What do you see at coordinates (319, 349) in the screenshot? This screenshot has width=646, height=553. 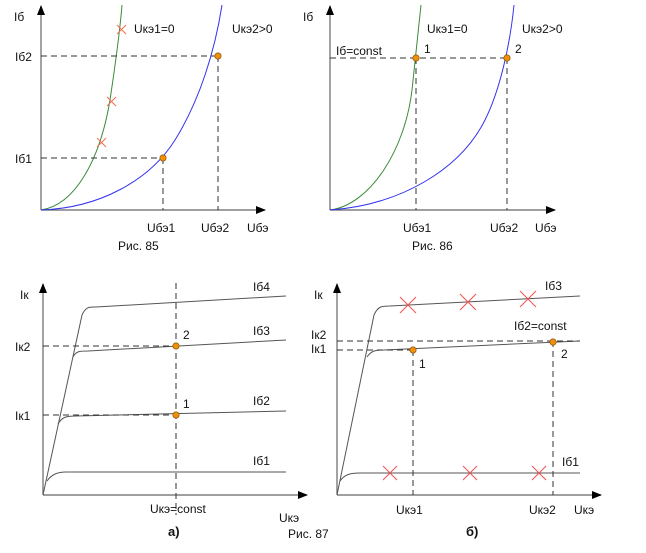 I see `fig87b-ytick-ik1: Iк1` at bounding box center [319, 349].